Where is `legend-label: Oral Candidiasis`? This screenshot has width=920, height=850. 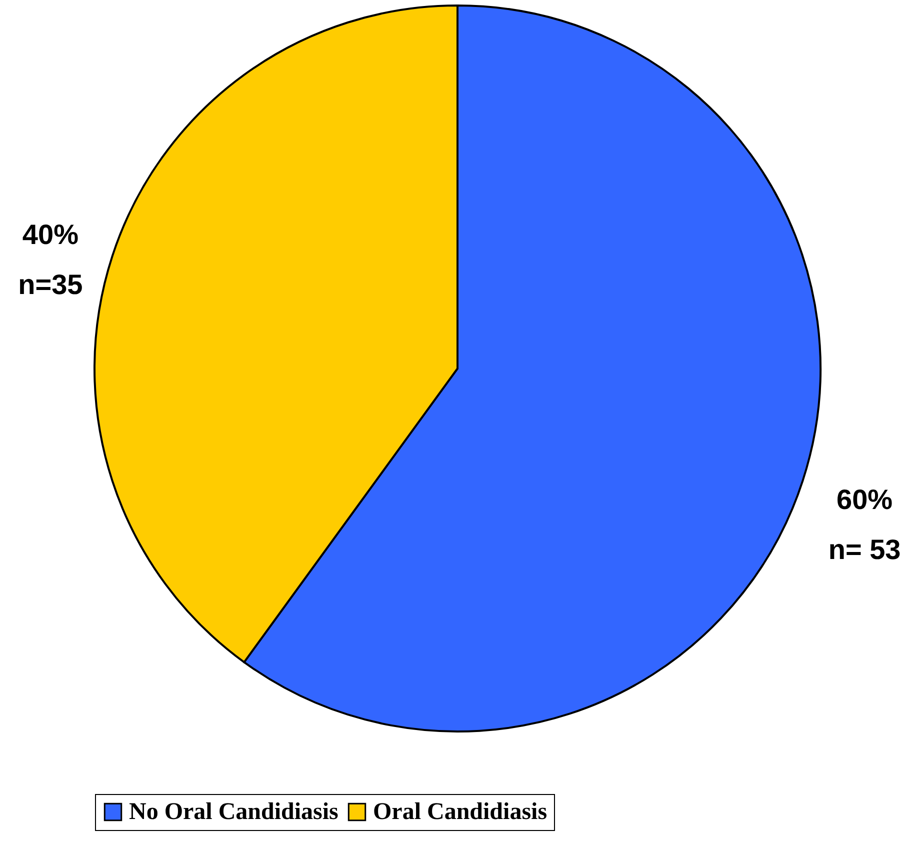
legend-label: Oral Candidiasis is located at coordinates (460, 812).